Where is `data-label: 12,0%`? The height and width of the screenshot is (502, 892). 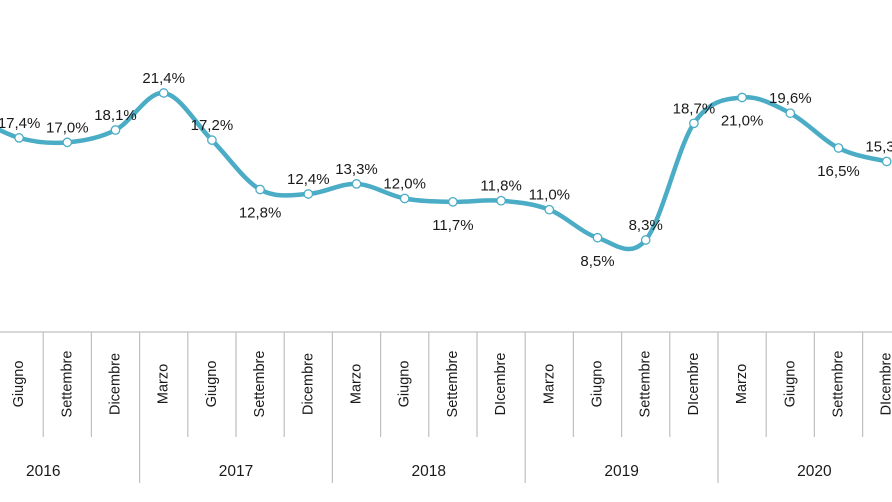
data-label: 12,0% is located at coordinates (404, 183).